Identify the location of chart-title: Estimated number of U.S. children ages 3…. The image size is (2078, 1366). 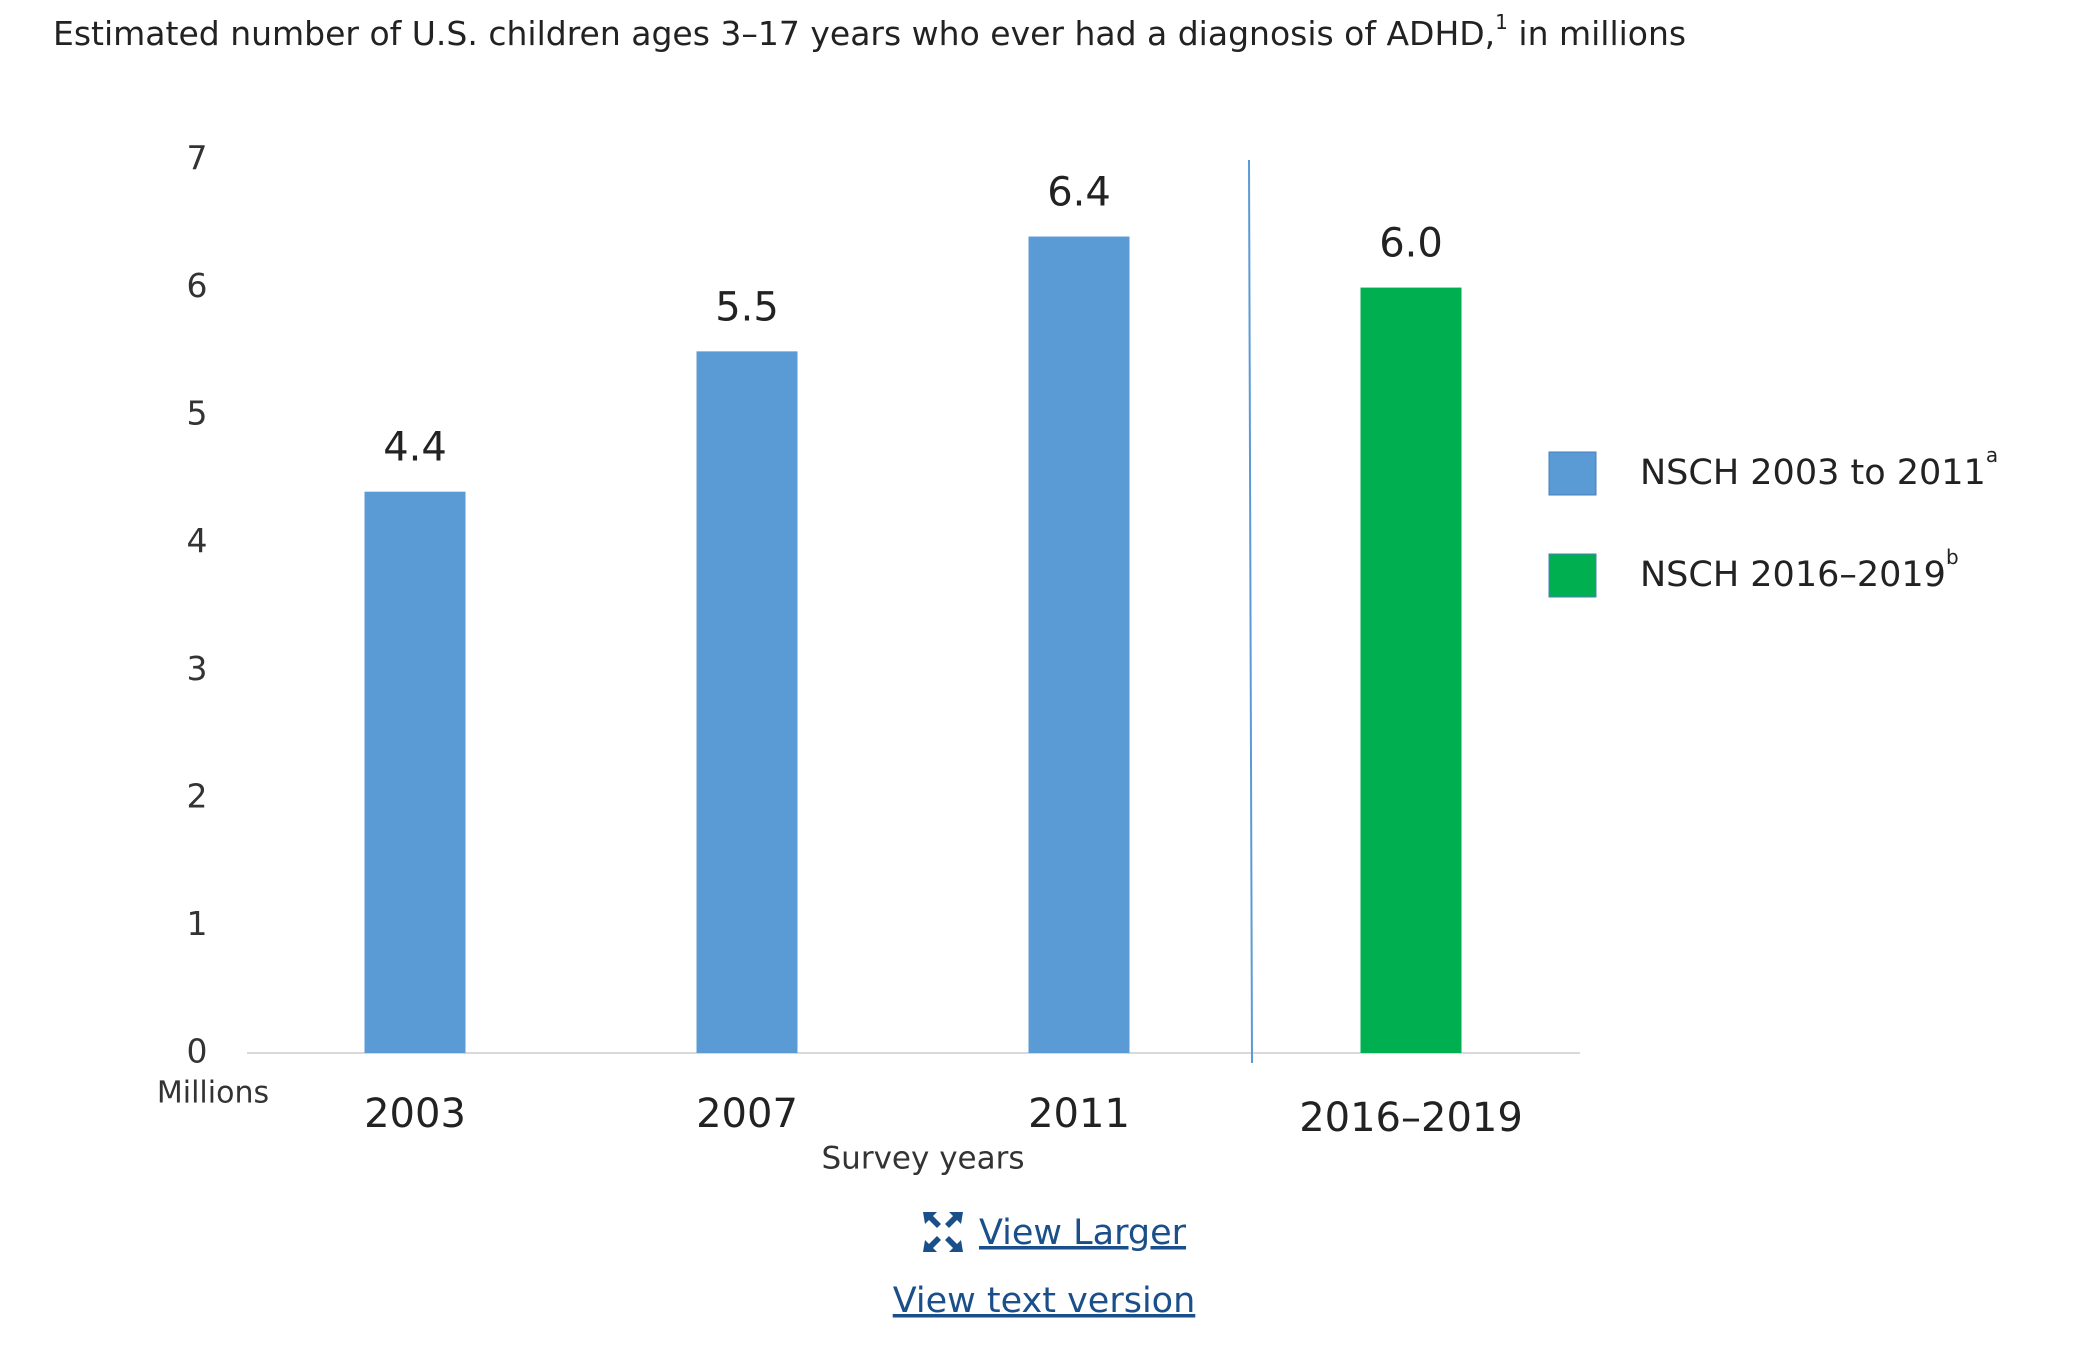
(869, 31).